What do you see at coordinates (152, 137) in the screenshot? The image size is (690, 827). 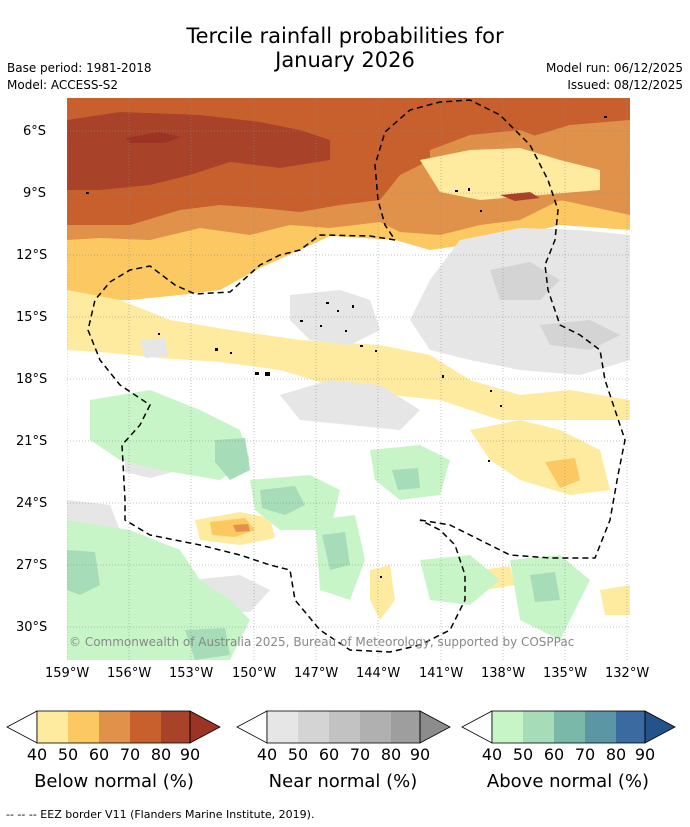 I see `below-normal-90-region` at bounding box center [152, 137].